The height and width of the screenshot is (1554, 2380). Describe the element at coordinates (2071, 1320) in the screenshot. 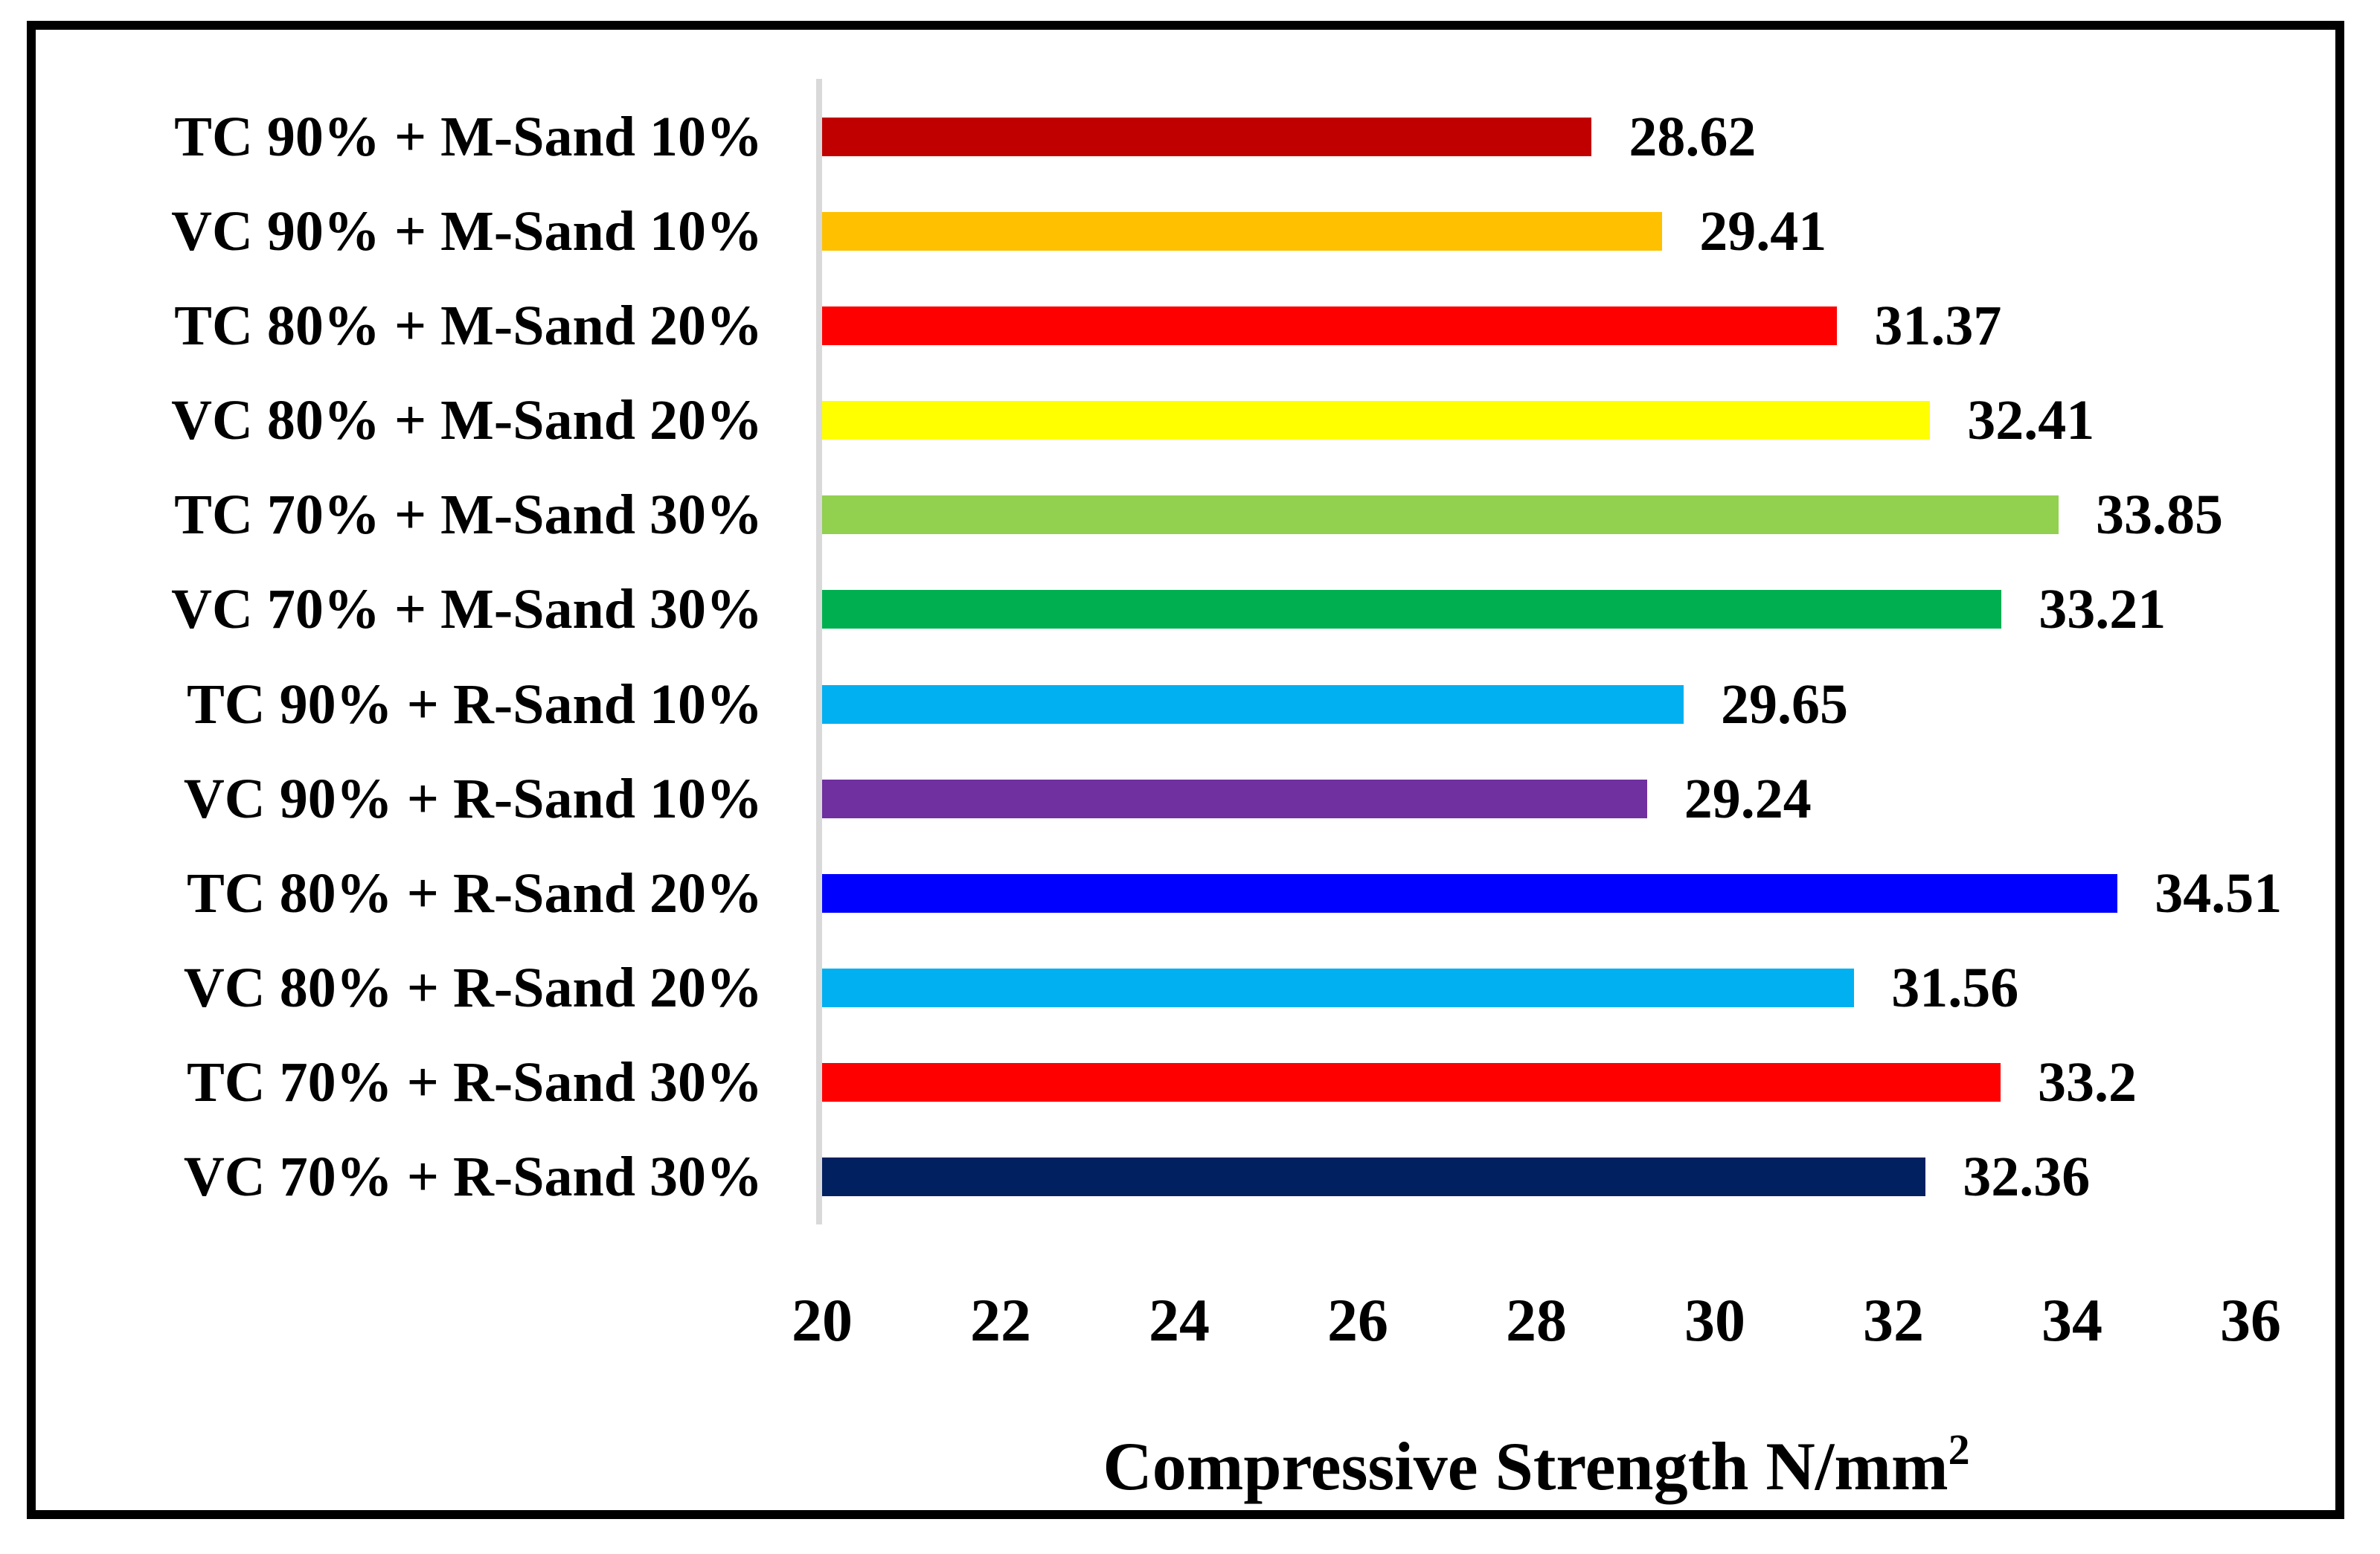

I see `x-tick-label: 34` at that location.